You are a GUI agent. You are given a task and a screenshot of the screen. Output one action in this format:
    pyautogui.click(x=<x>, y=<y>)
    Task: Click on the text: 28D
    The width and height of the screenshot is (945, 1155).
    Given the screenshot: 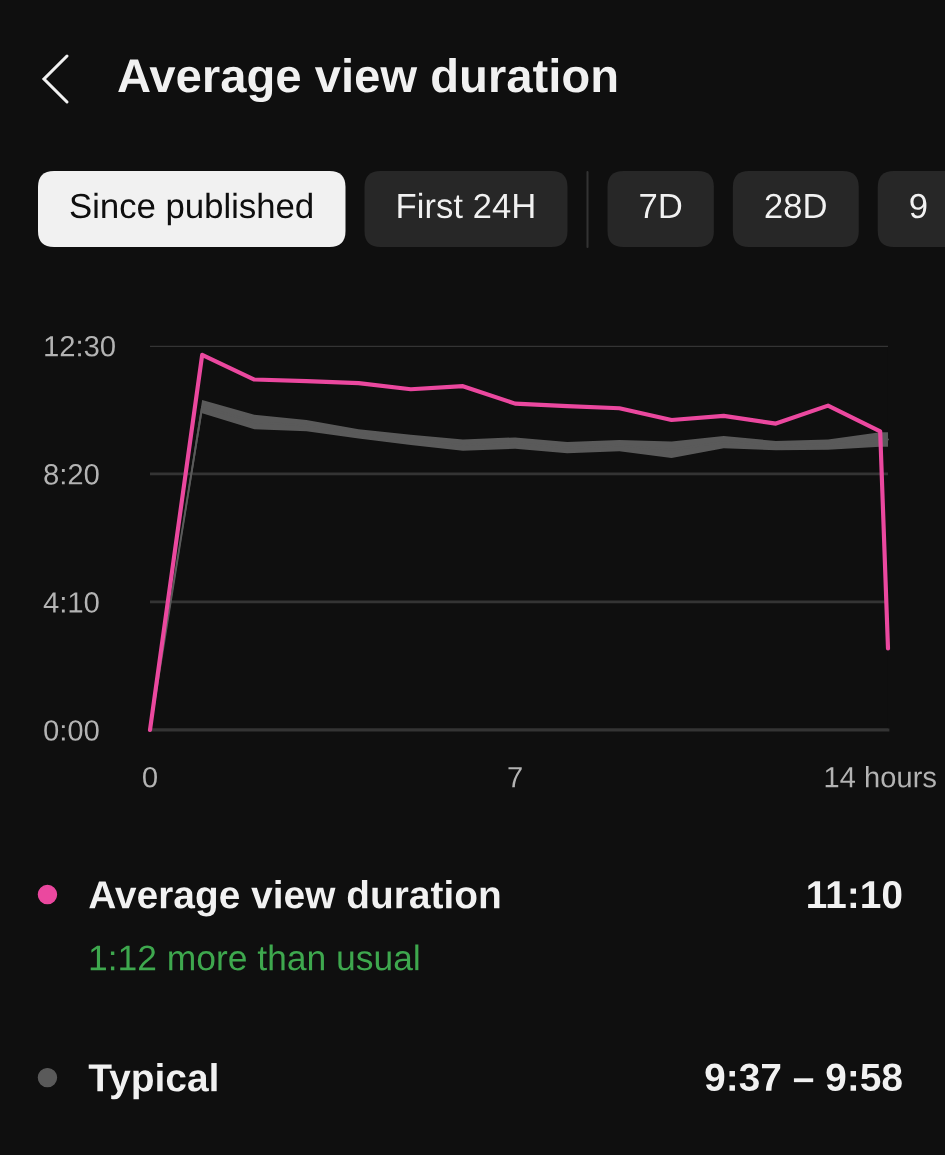 What is the action you would take?
    pyautogui.click(x=795, y=206)
    